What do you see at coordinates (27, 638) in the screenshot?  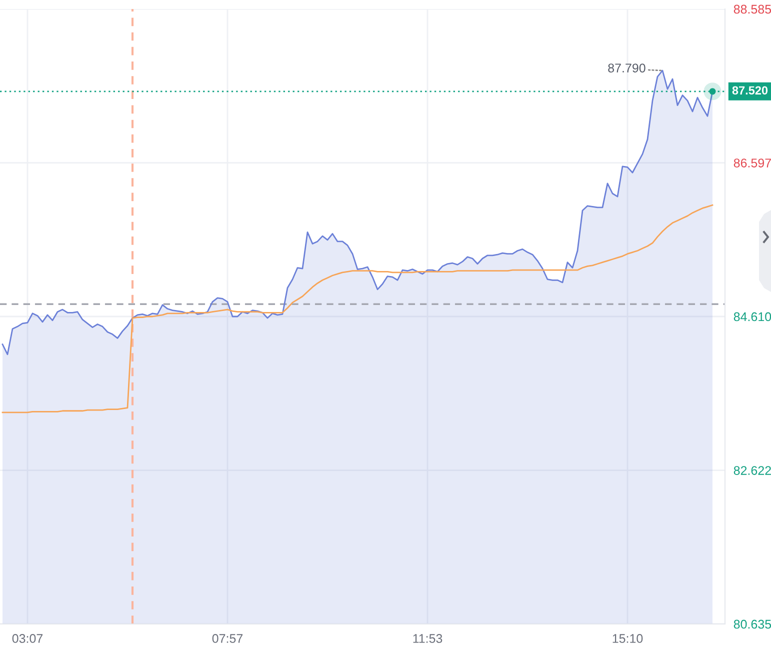 I see `x-tick-label: 03:07` at bounding box center [27, 638].